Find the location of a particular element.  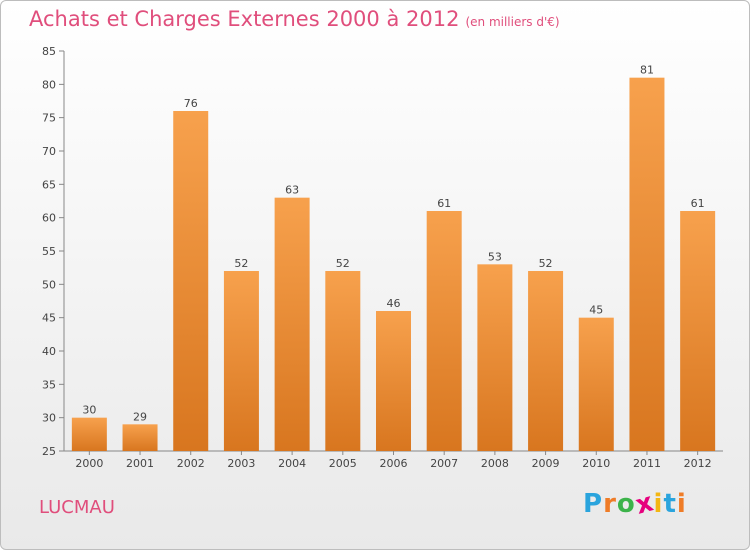

y-tick-label: 75 is located at coordinates (49, 118).